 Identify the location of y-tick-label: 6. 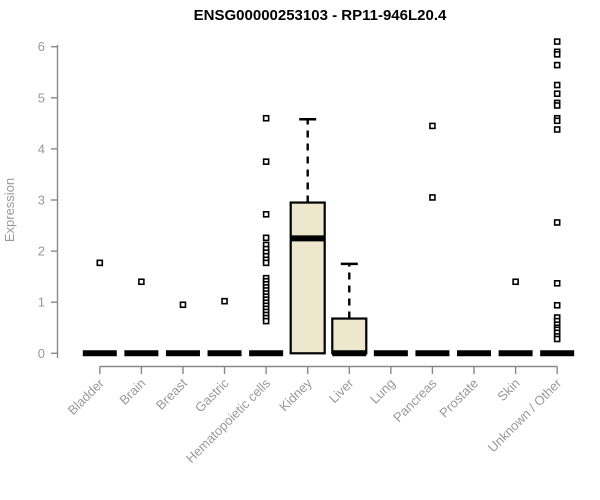
(41, 46).